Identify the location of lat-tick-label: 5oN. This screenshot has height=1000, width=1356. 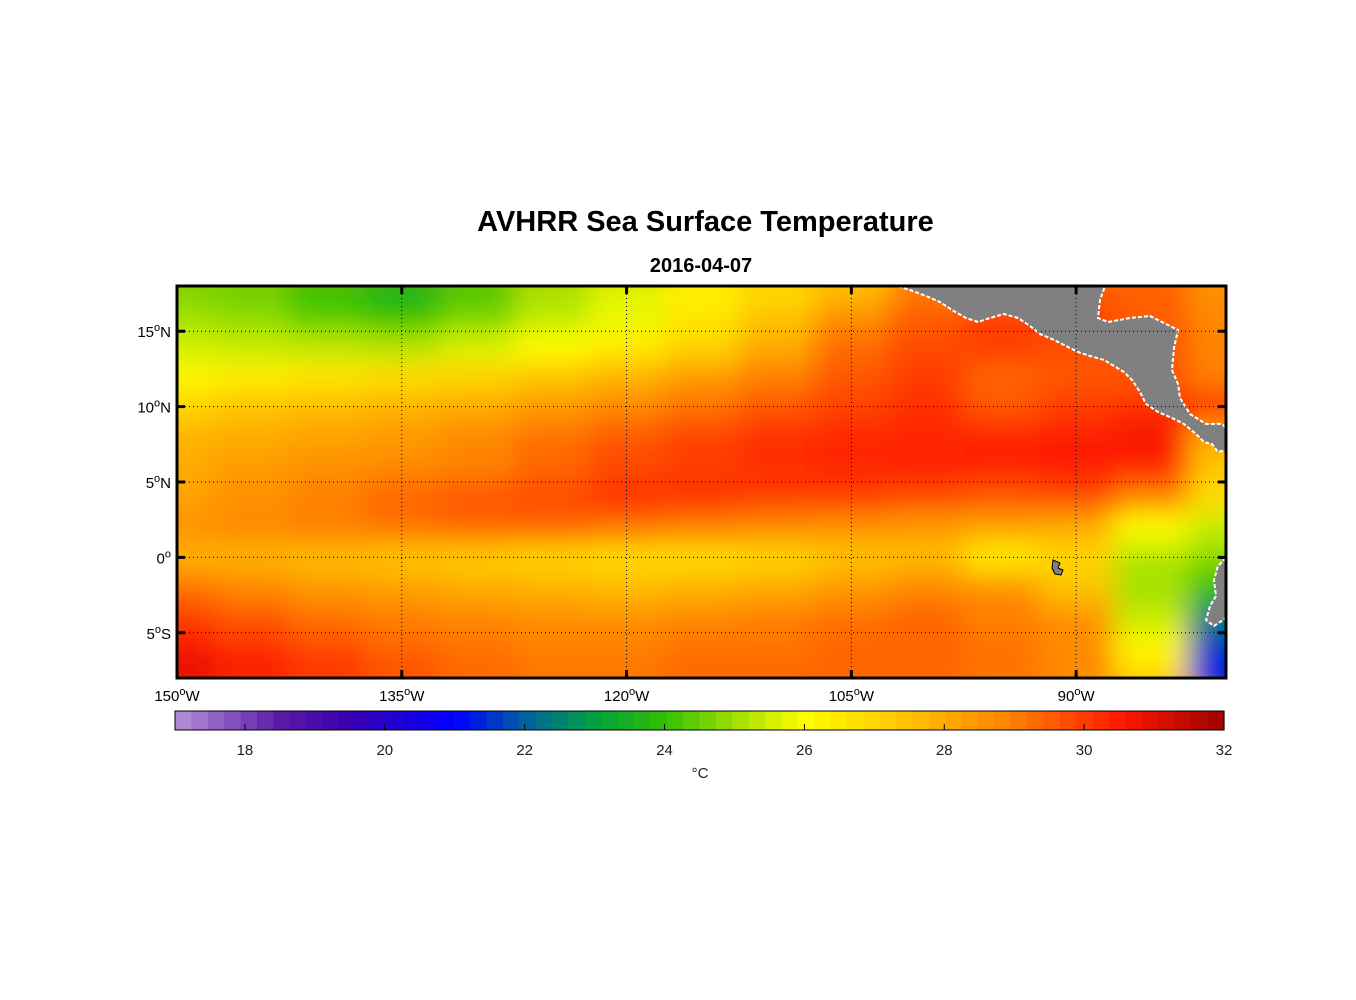
(158, 482).